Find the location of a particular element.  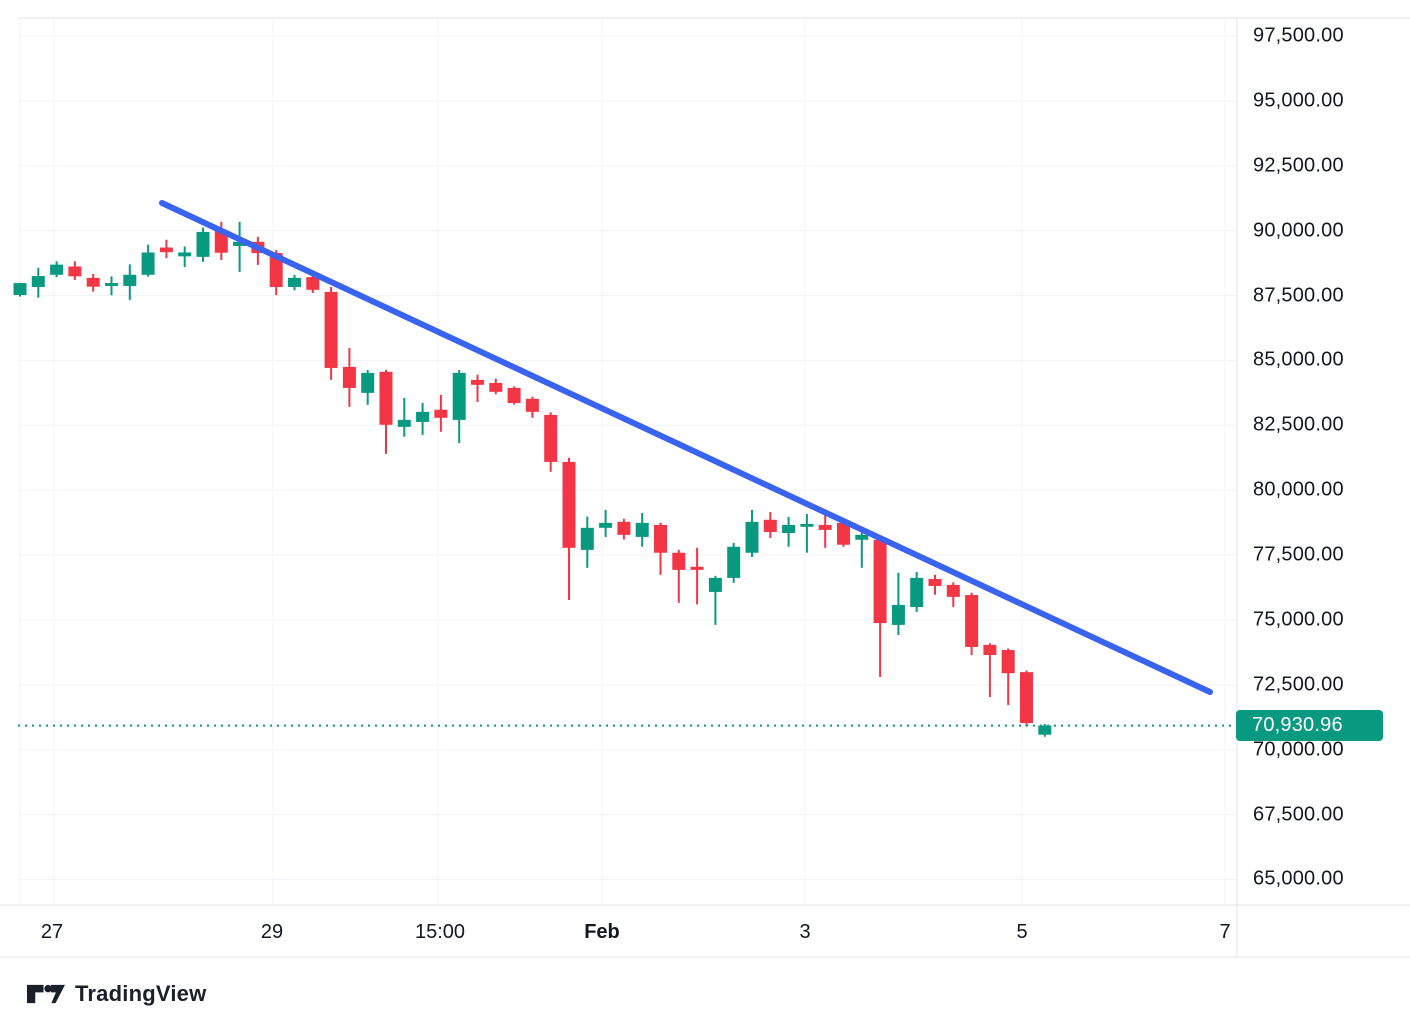

price-tick-label: 90,000.00 is located at coordinates (1298, 230).